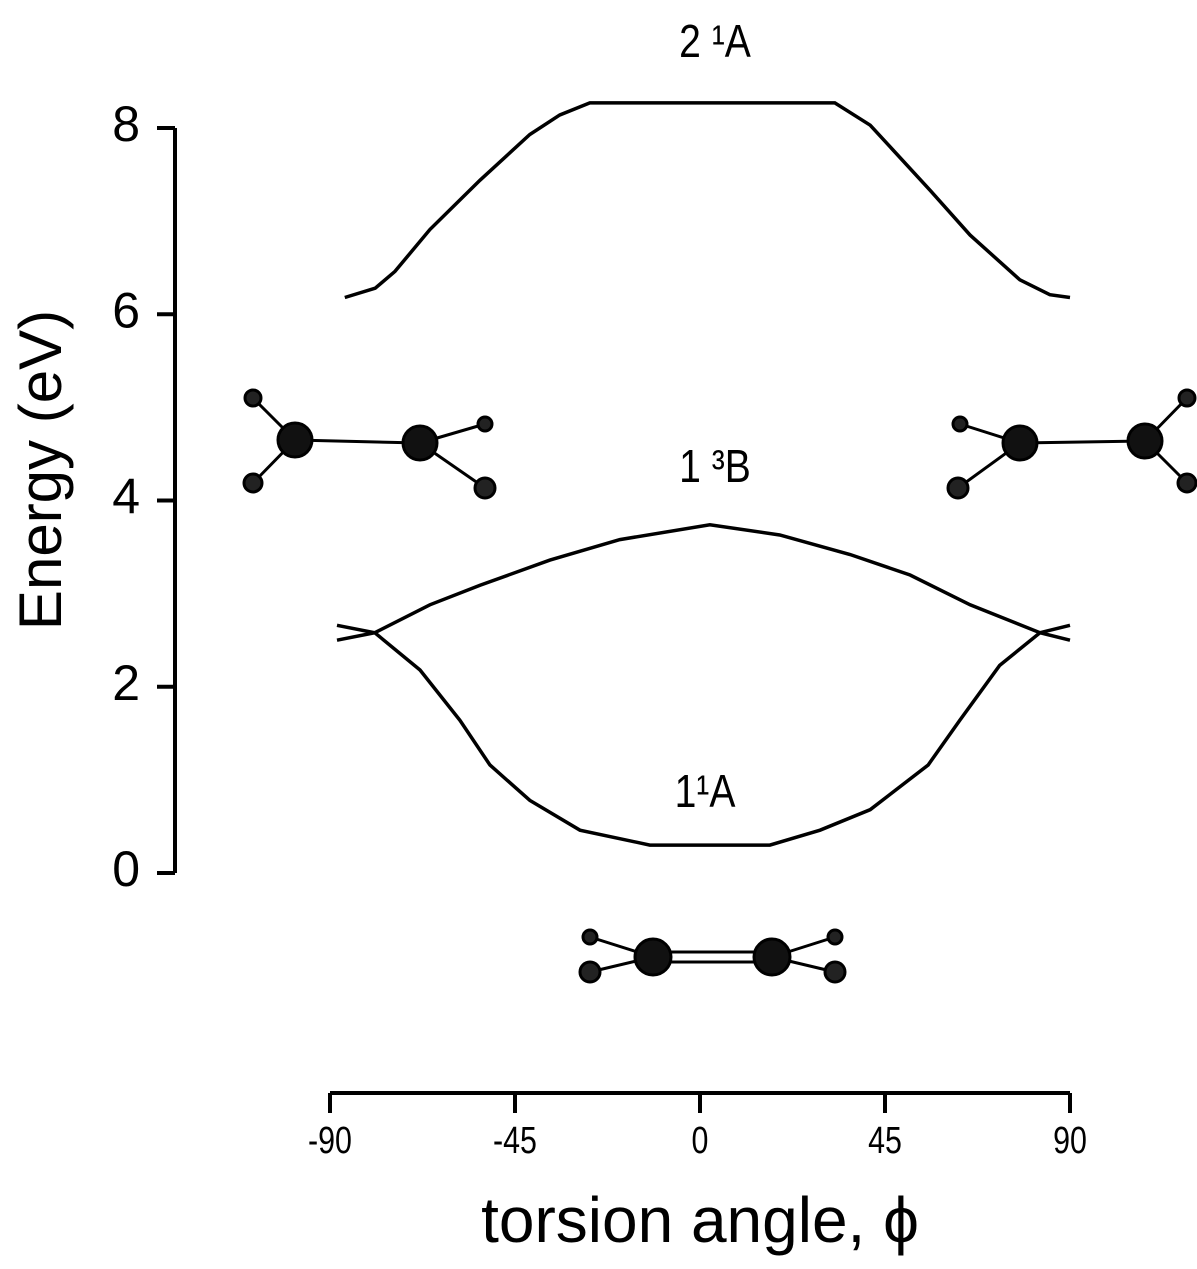 Image resolution: width=1197 pixels, height=1269 pixels. I want to click on molecule-bottom, so click(712, 956).